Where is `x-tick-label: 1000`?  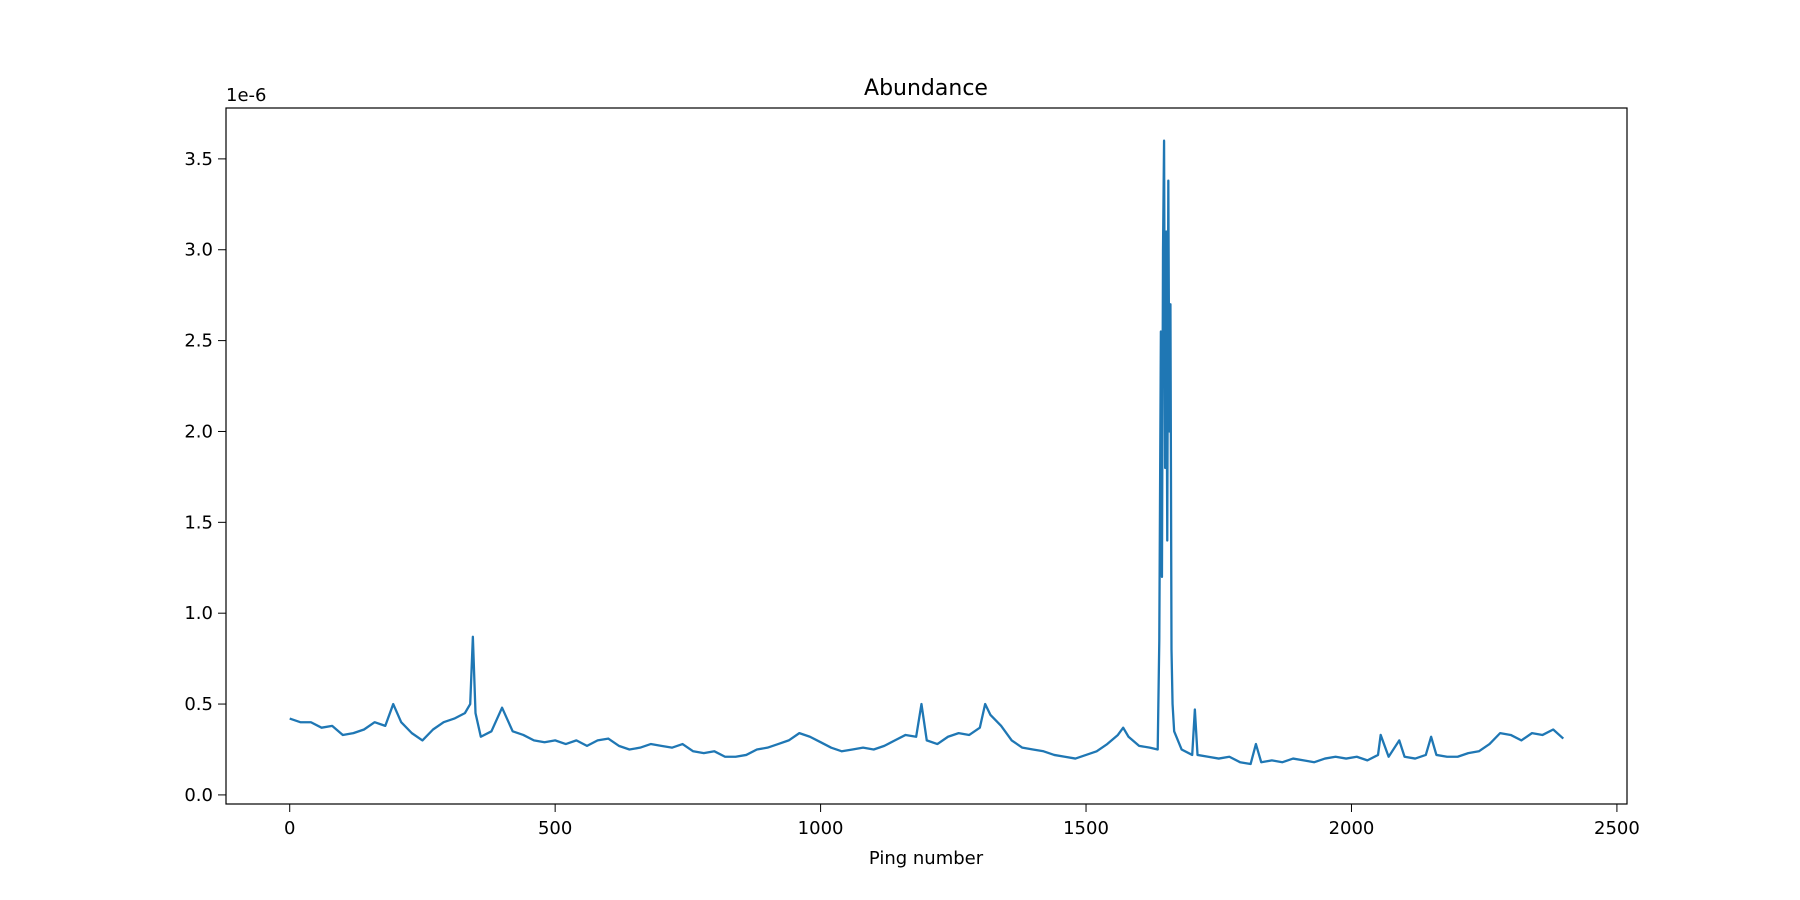
x-tick-label: 1000 is located at coordinates (821, 828).